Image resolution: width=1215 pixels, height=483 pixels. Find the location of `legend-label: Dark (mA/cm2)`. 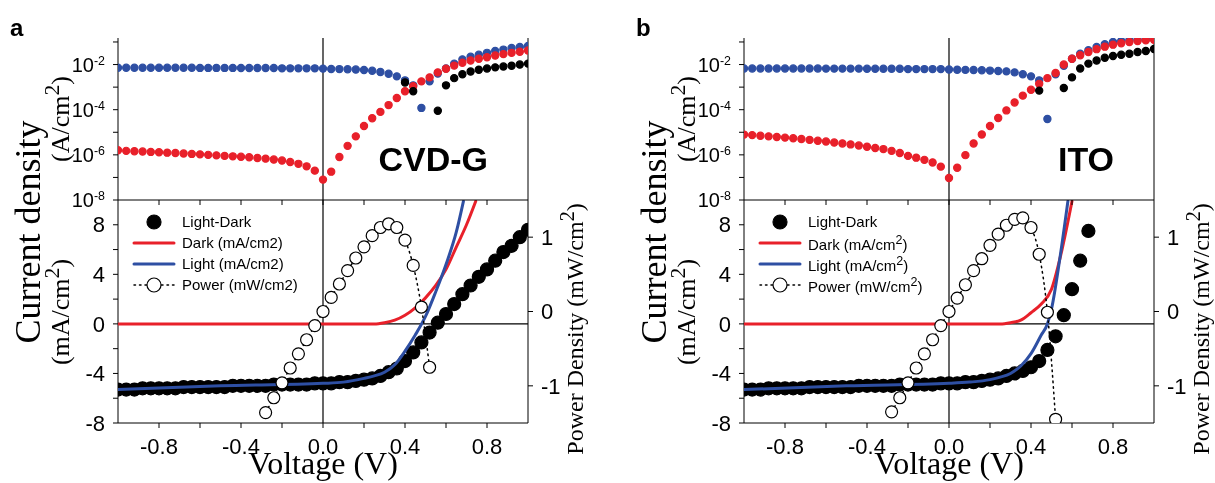

legend-label: Dark (mA/cm2) is located at coordinates (232, 242).